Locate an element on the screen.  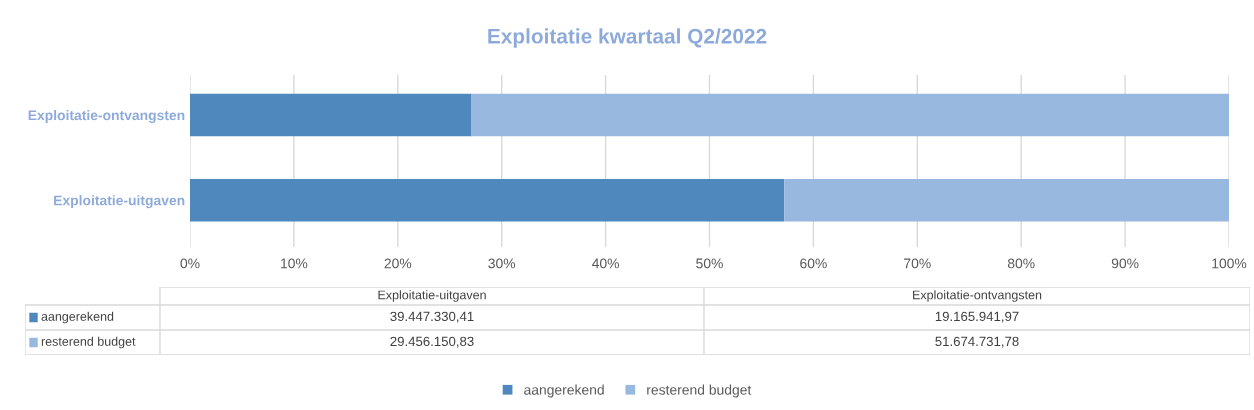
text: 51.674.731,78 is located at coordinates (977, 342).